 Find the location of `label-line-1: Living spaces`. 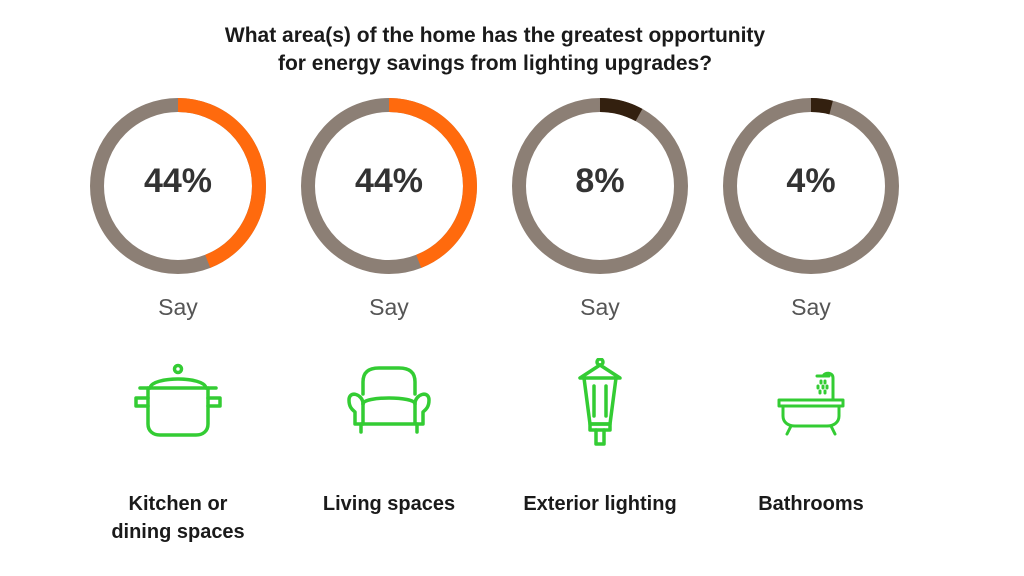

label-line-1: Living spaces is located at coordinates (389, 504).